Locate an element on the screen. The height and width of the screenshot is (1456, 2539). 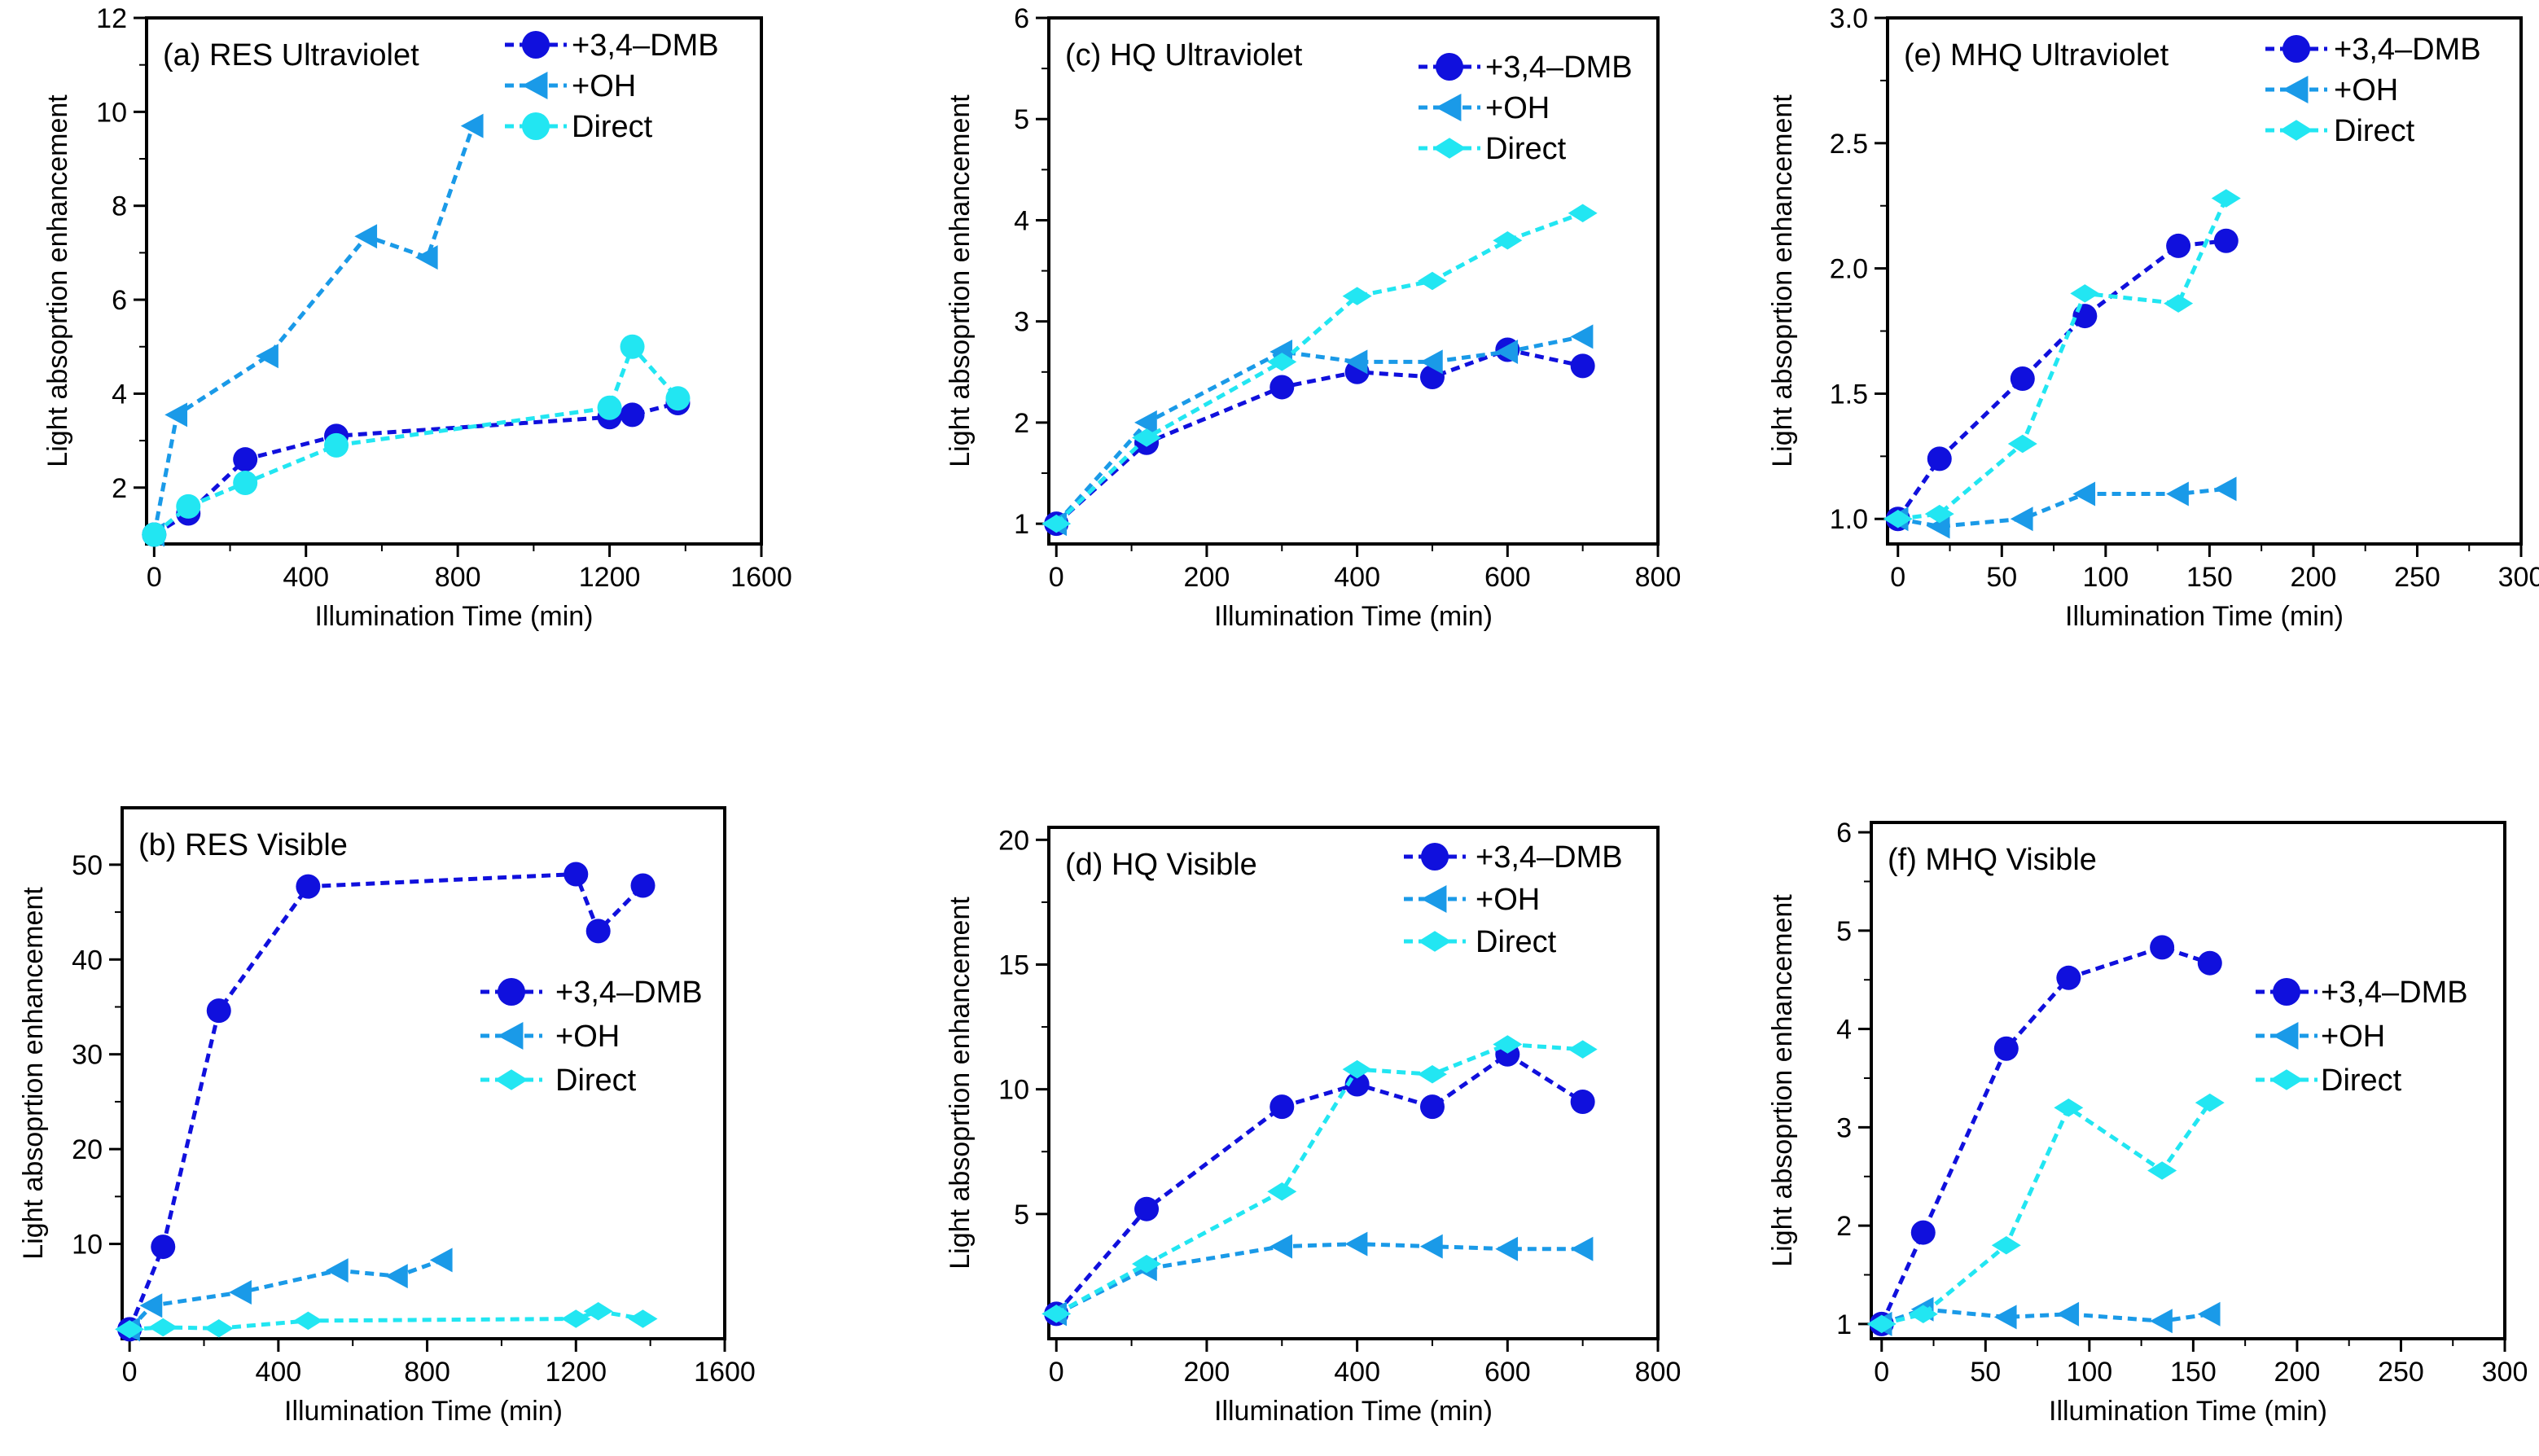
panel-title: (c) HQ Ultraviolet is located at coordinates (1184, 55).